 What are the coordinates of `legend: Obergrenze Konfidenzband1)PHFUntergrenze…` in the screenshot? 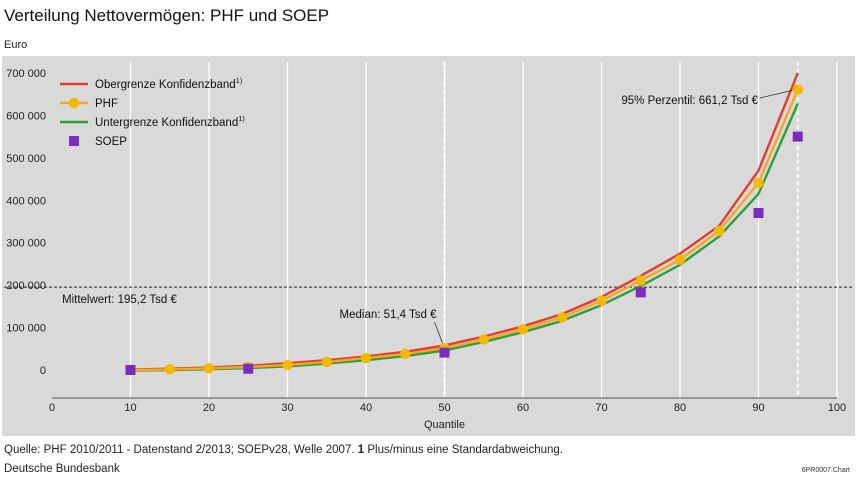 It's located at (152, 112).